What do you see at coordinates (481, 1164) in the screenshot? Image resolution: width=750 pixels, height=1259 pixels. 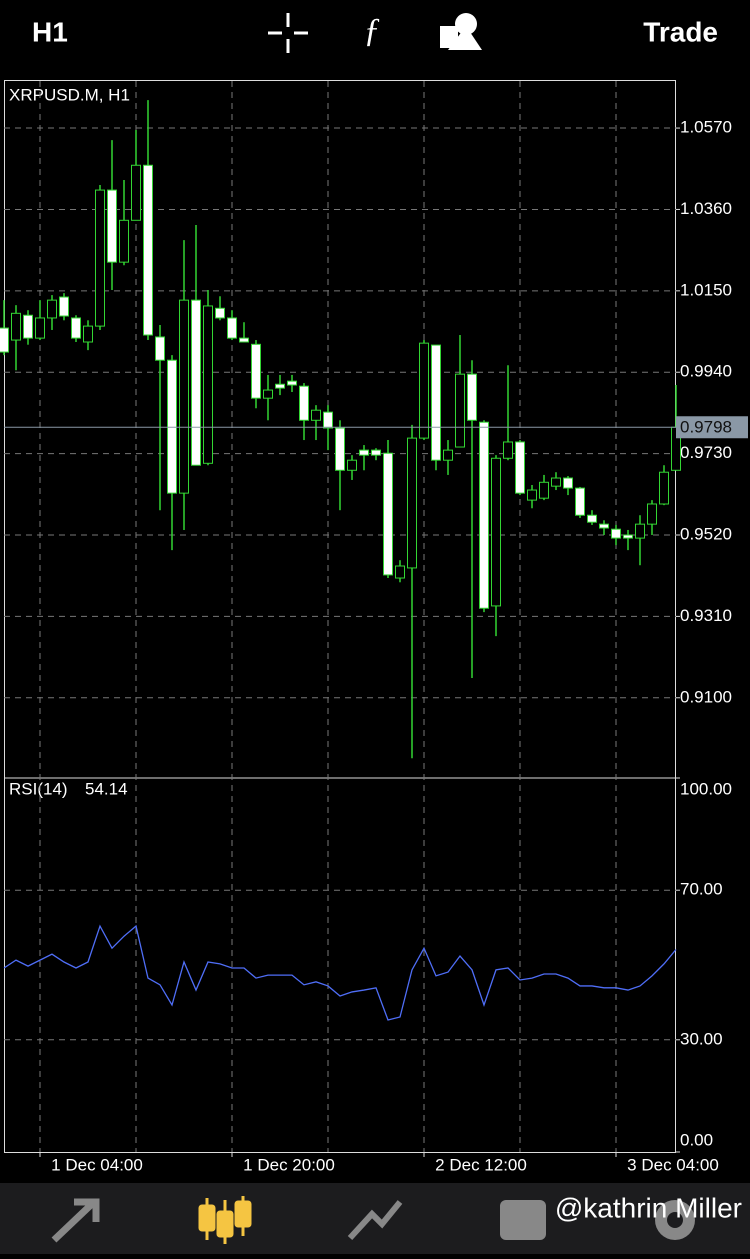 I see `x-tick-label: 2 Dec 12:00` at bounding box center [481, 1164].